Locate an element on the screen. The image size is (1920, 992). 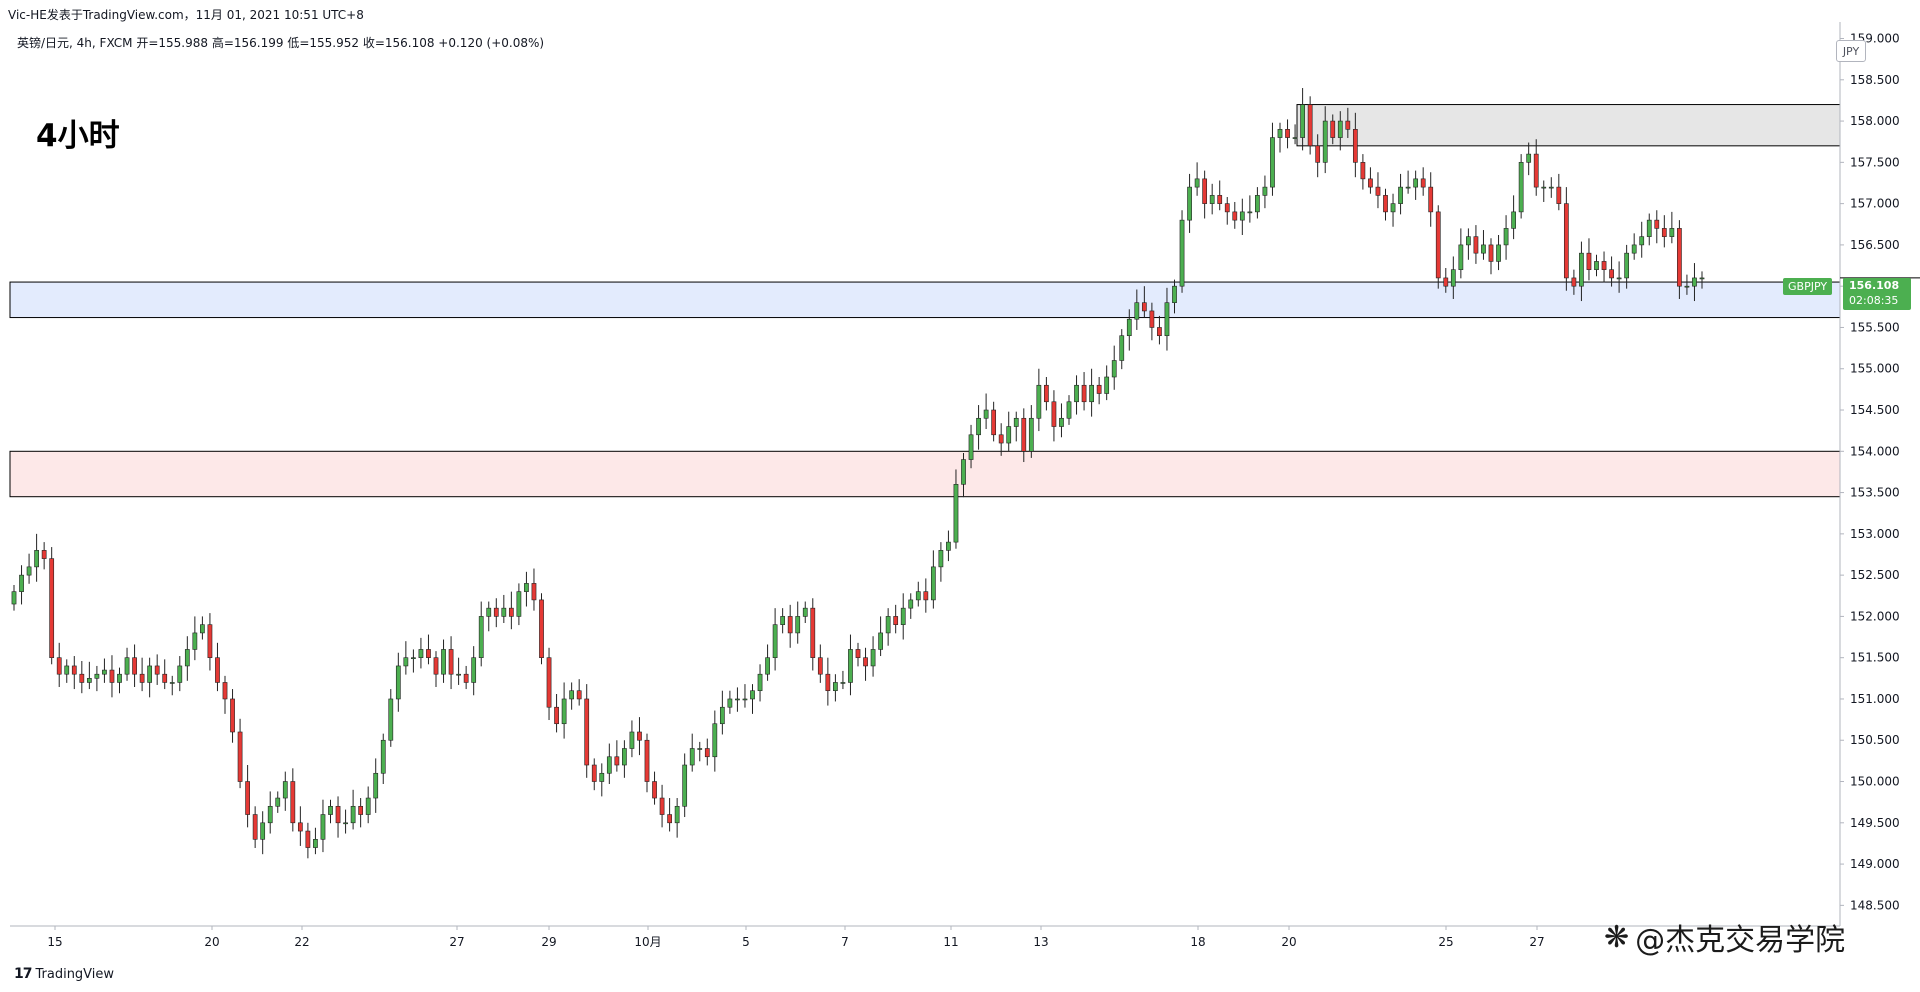
currency-badge: JPY is located at coordinates (1851, 51).